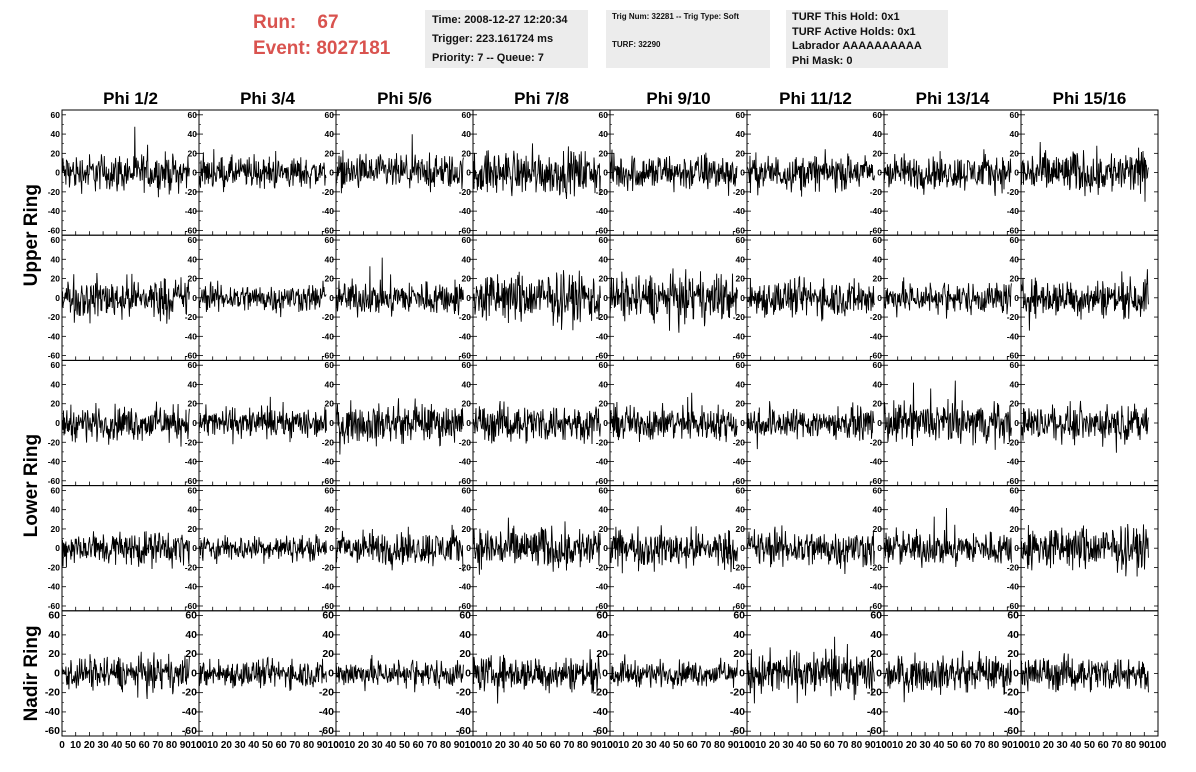 Image resolution: width=1196 pixels, height=772 pixels. Describe the element at coordinates (1145, 745) in the screenshot. I see `x-tick-label: 90` at that location.